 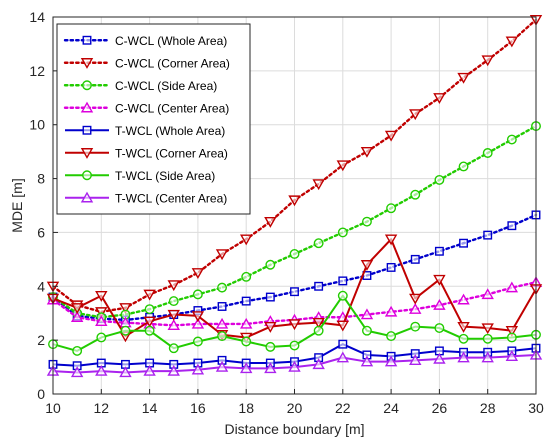 I want to click on y-tick-label: 8, so click(x=41, y=179).